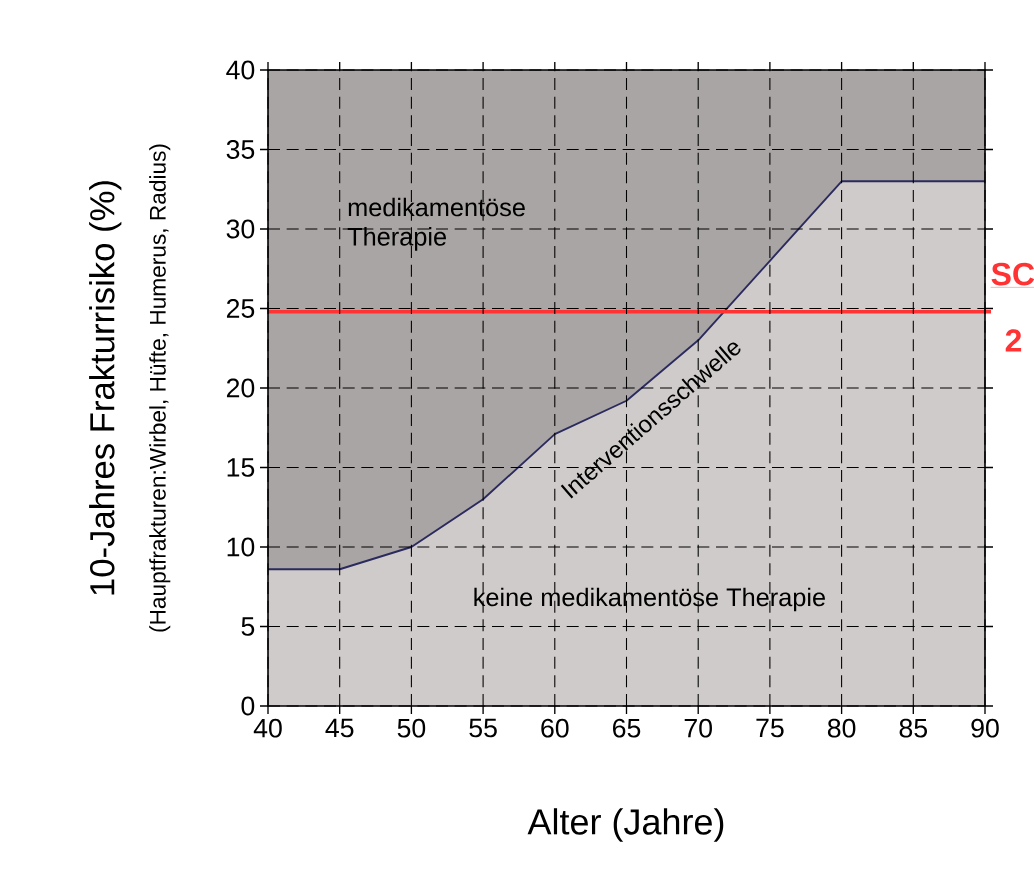  Describe the element at coordinates (240, 229) in the screenshot. I see `y-tick-label: 30` at that location.